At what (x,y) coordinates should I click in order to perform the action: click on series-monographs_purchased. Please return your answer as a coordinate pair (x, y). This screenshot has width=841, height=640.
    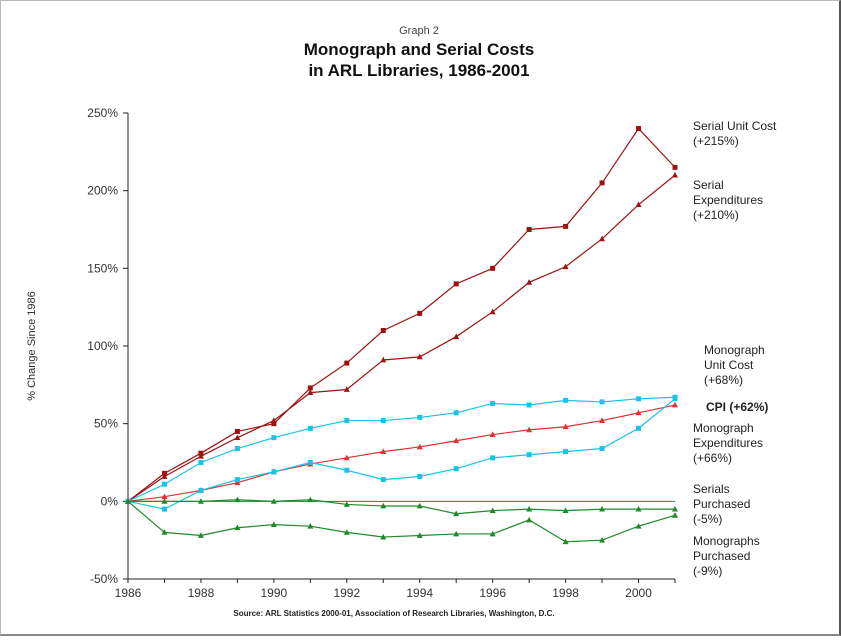
    Looking at the image, I should click on (401, 521).